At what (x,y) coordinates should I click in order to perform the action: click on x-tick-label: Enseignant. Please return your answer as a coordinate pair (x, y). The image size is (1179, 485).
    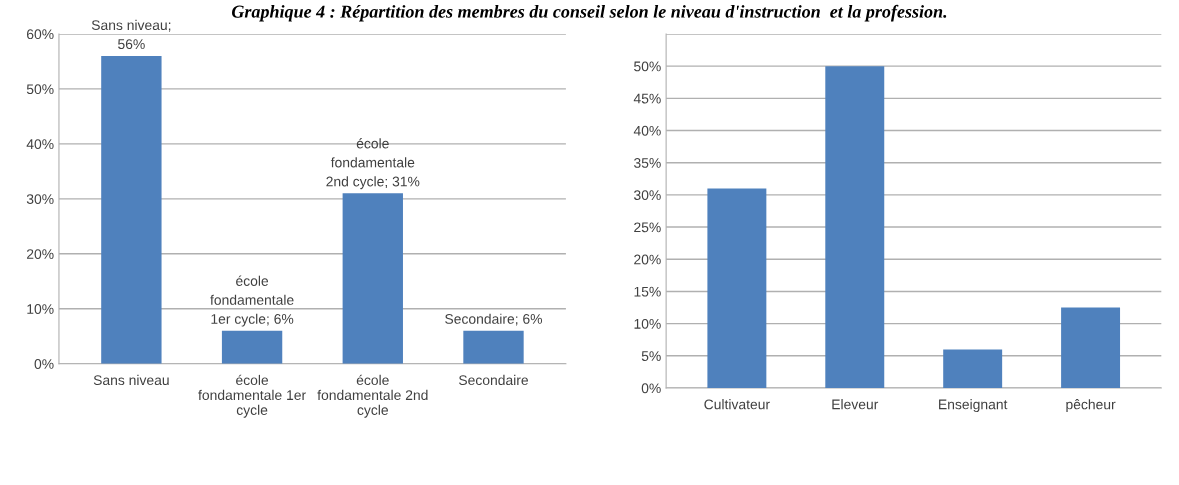
    Looking at the image, I should click on (973, 406).